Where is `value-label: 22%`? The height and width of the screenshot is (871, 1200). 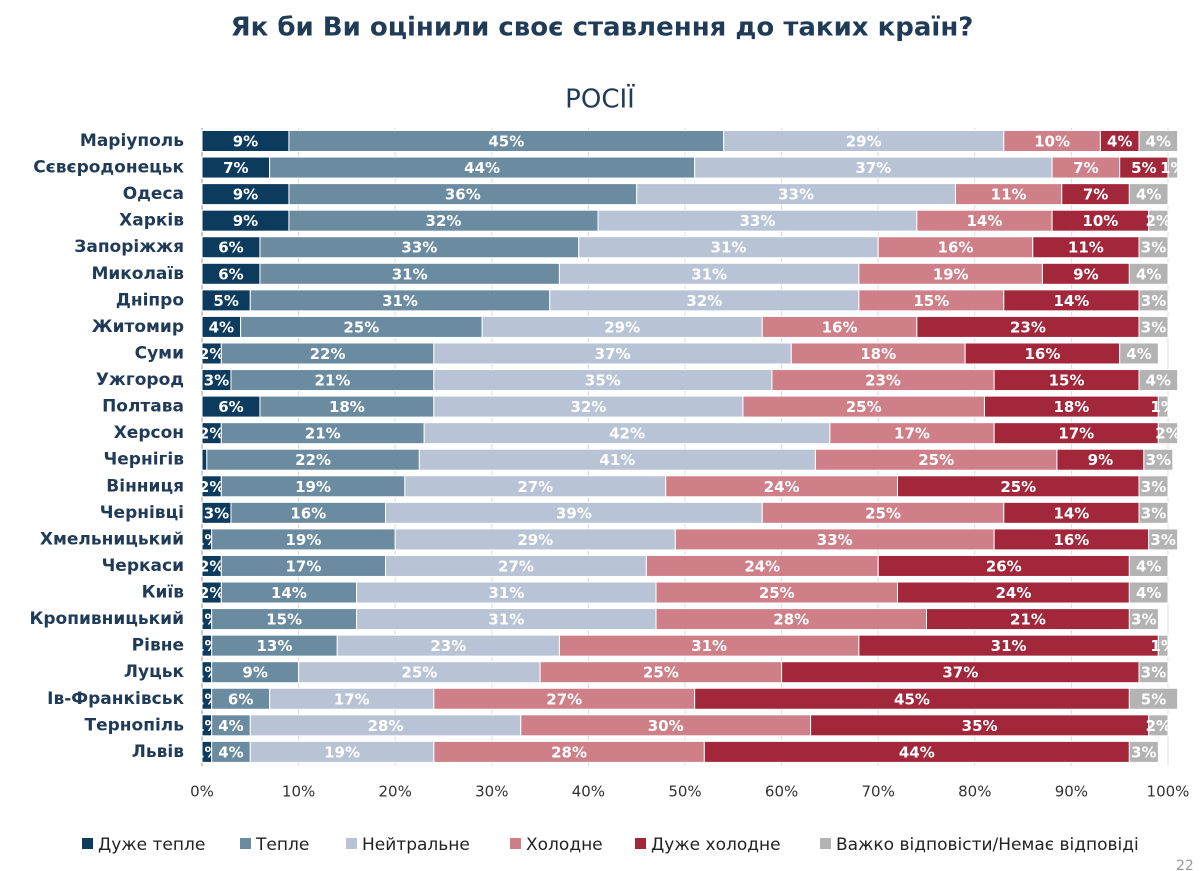 value-label: 22% is located at coordinates (313, 460).